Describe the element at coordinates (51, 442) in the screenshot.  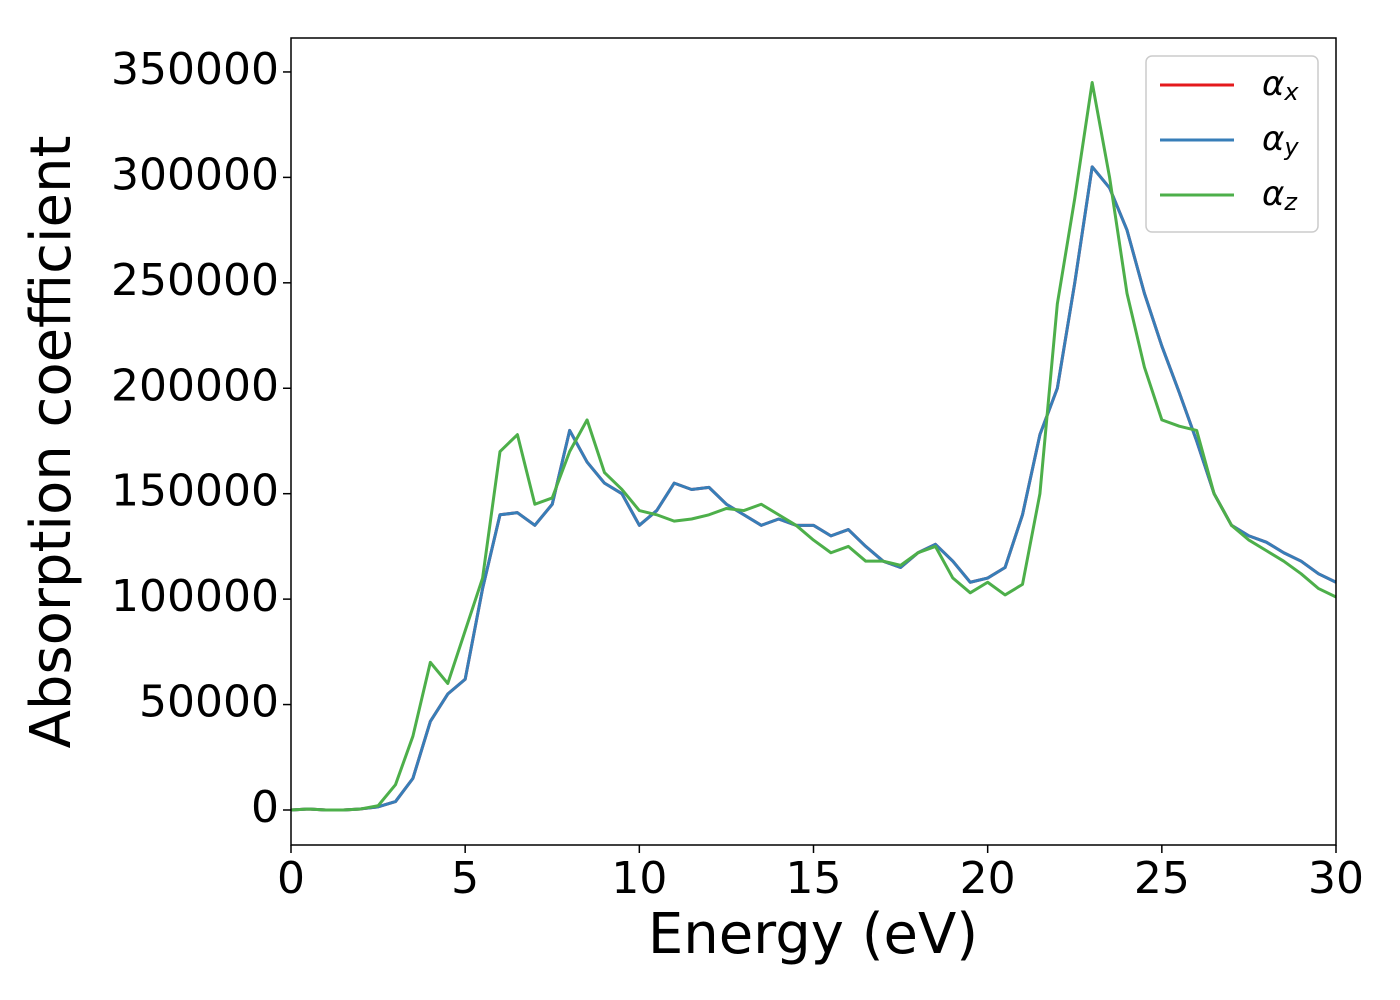
I see `y-axis-label: Absorption coefficient` at that location.